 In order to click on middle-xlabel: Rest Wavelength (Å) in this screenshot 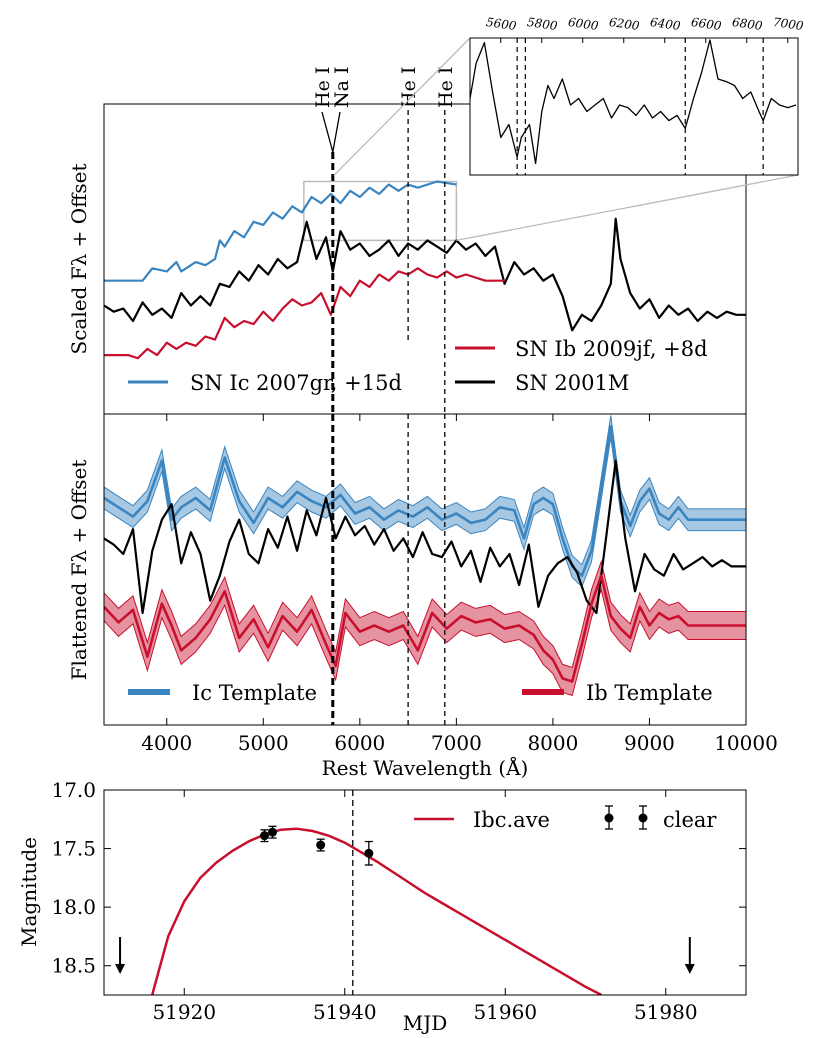, I will do `click(425, 767)`.